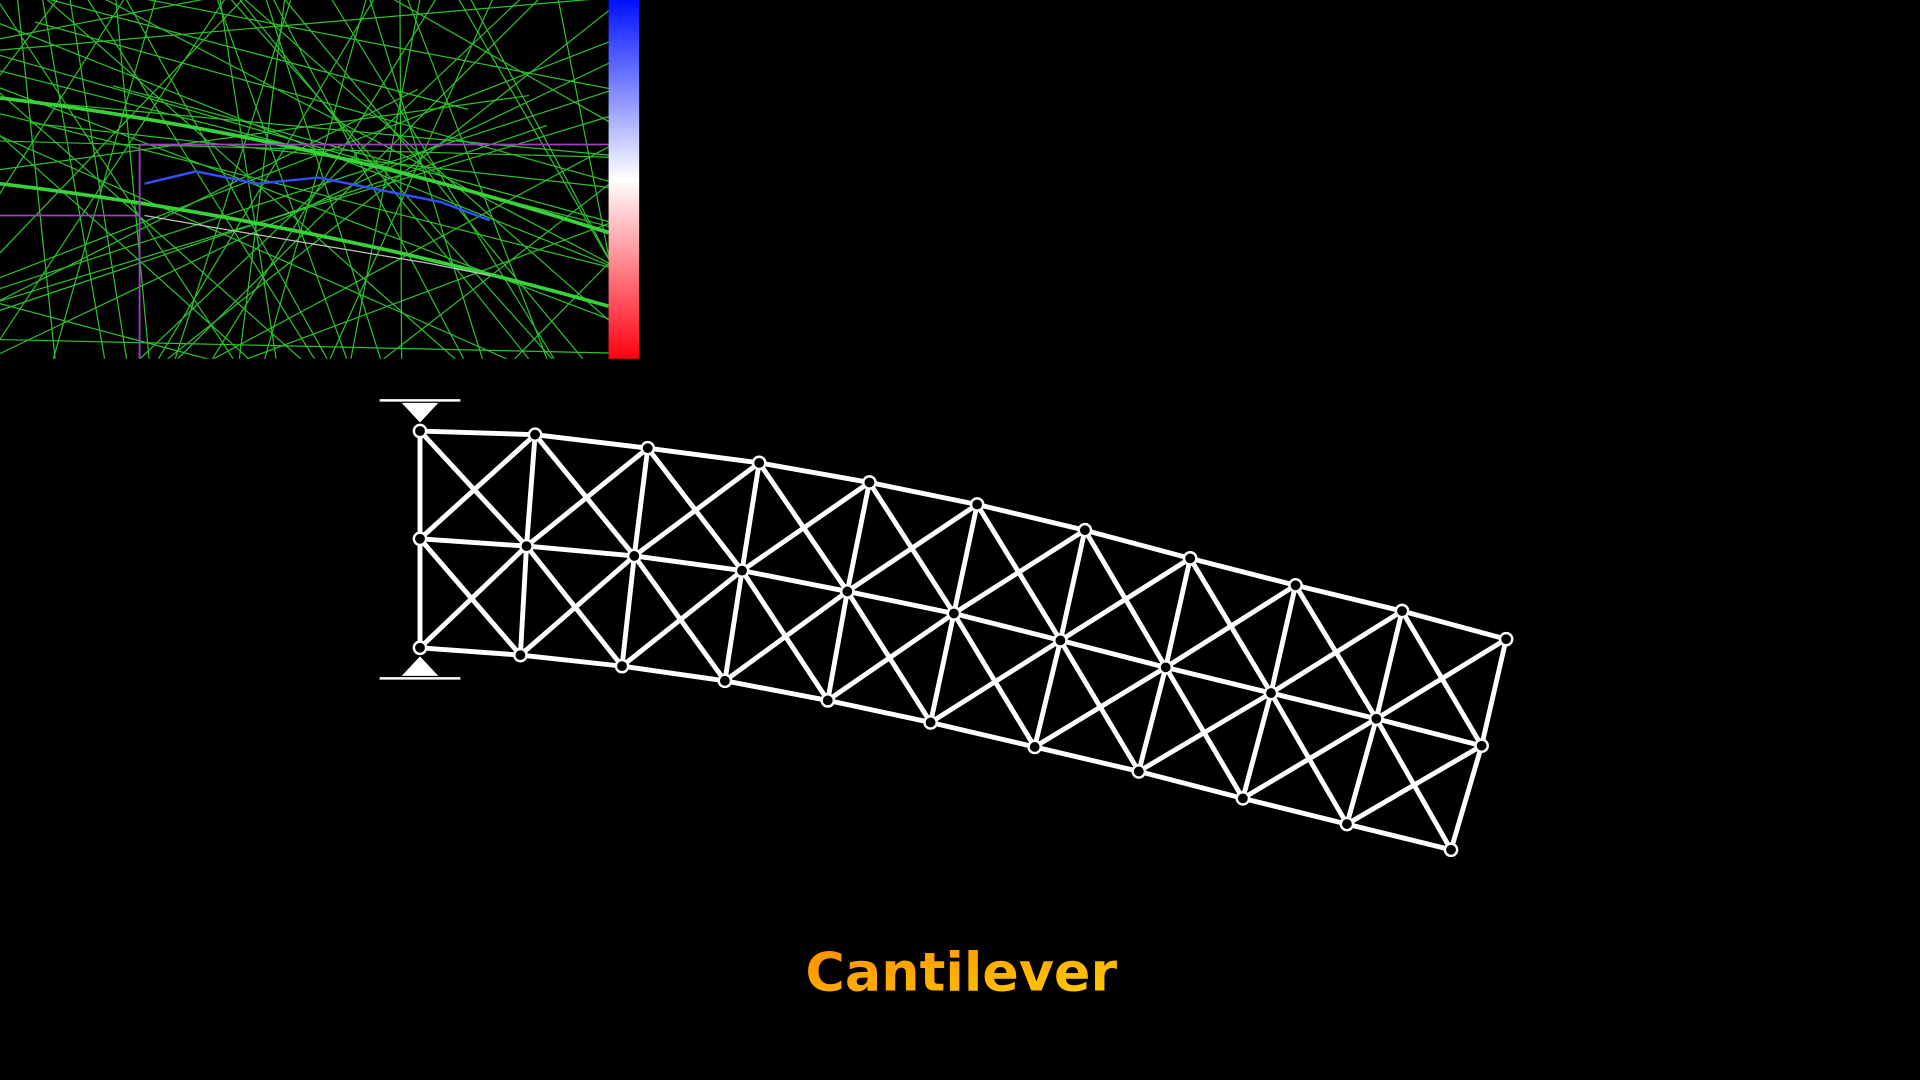  Describe the element at coordinates (624, 179) in the screenshot. I see `color-bar` at that location.